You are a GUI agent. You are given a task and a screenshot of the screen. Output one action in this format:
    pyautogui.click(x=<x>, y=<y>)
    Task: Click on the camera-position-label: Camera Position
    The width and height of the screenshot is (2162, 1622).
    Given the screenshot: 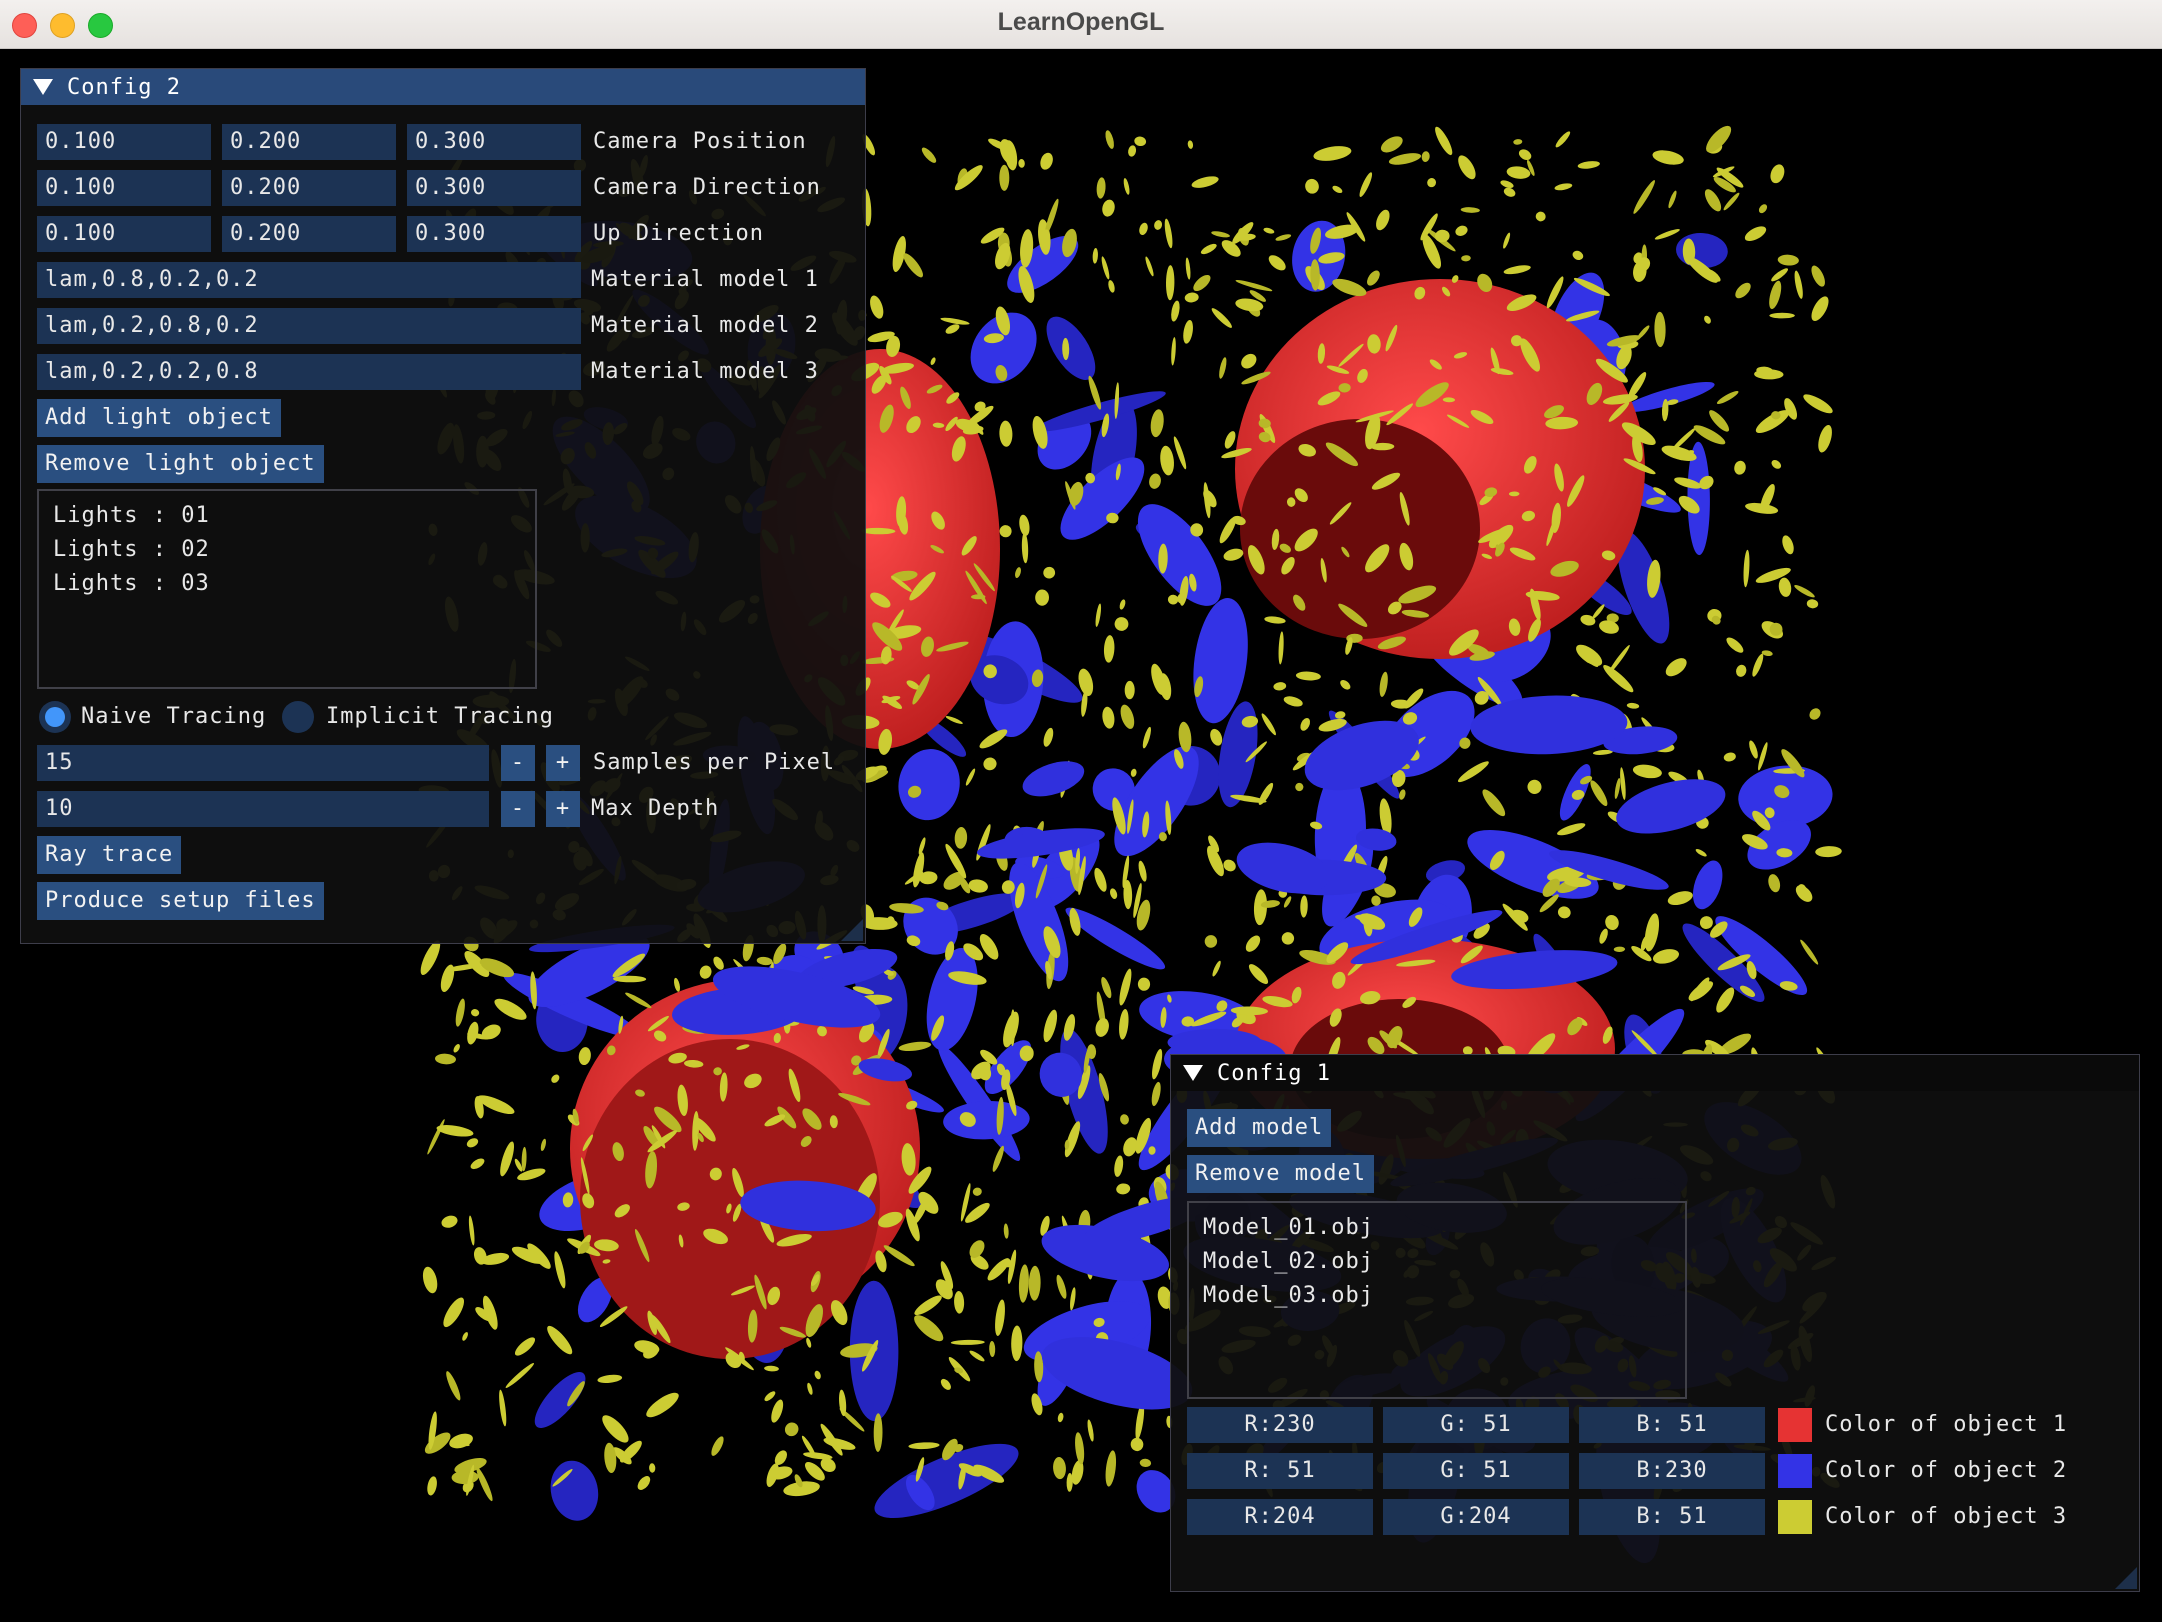 What is the action you would take?
    pyautogui.click(x=700, y=141)
    